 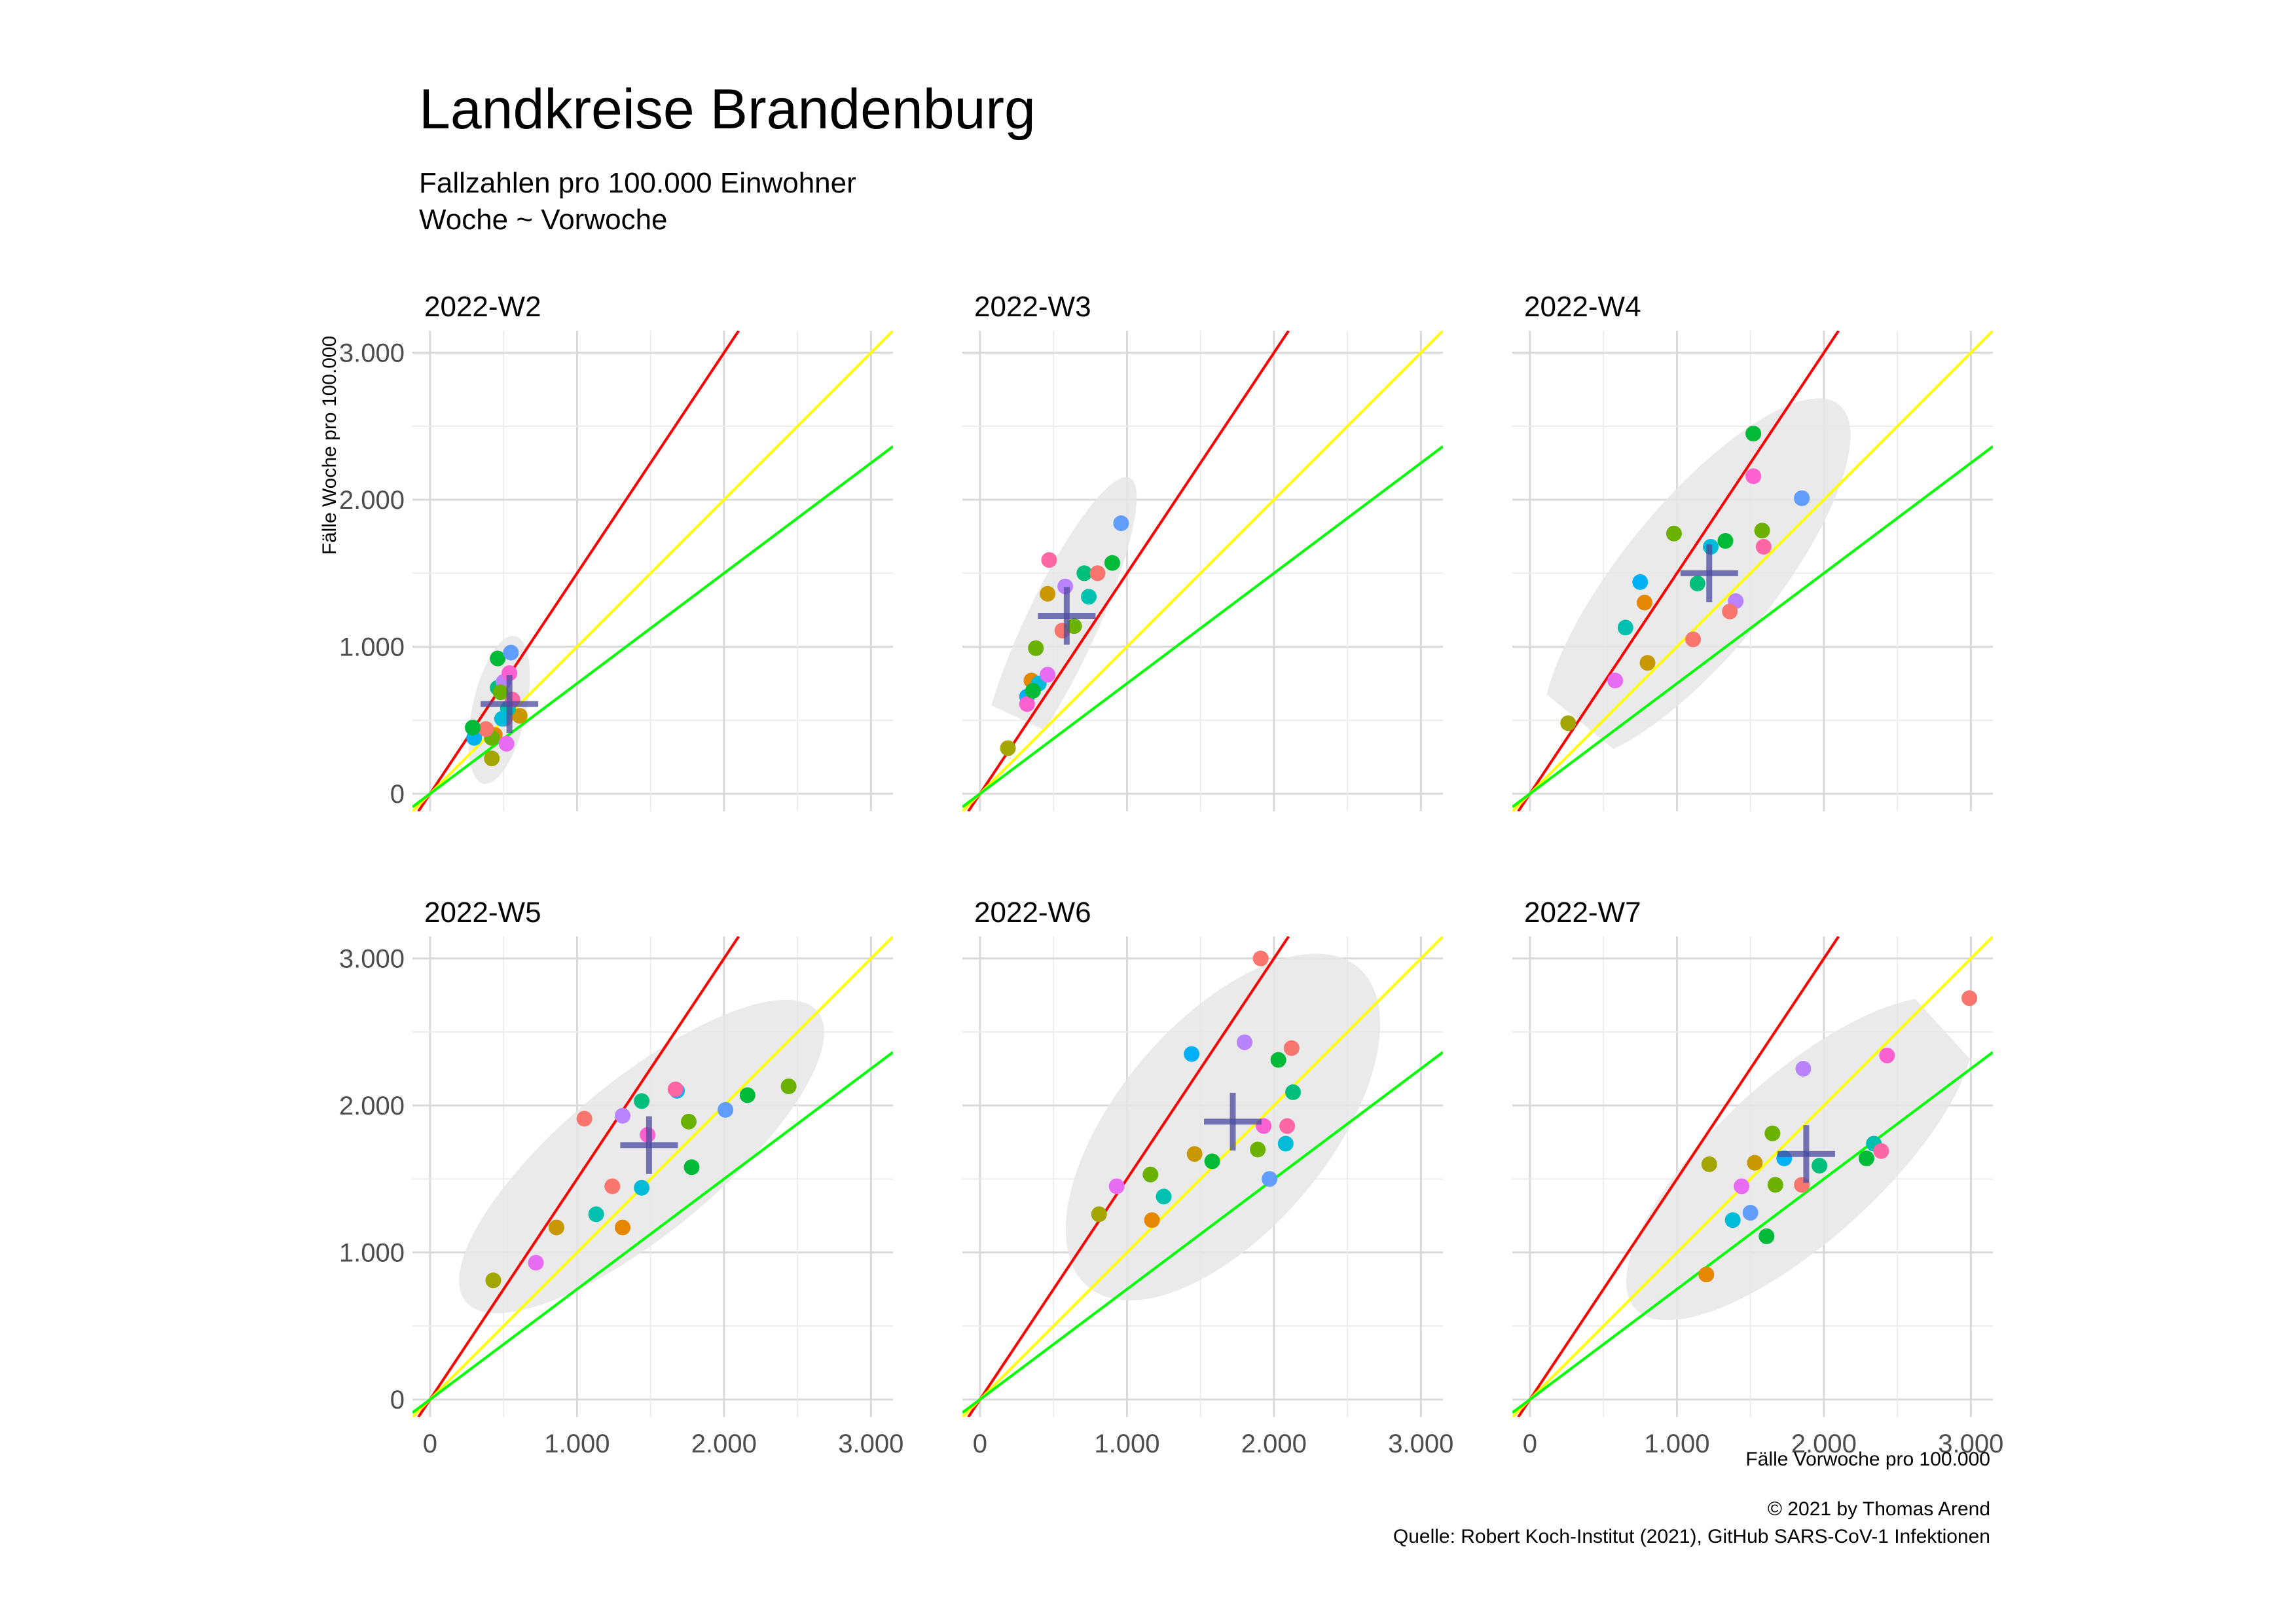 I want to click on x-axis-label: Fälle Vorwoche pro 100.000, so click(x=1867, y=1459).